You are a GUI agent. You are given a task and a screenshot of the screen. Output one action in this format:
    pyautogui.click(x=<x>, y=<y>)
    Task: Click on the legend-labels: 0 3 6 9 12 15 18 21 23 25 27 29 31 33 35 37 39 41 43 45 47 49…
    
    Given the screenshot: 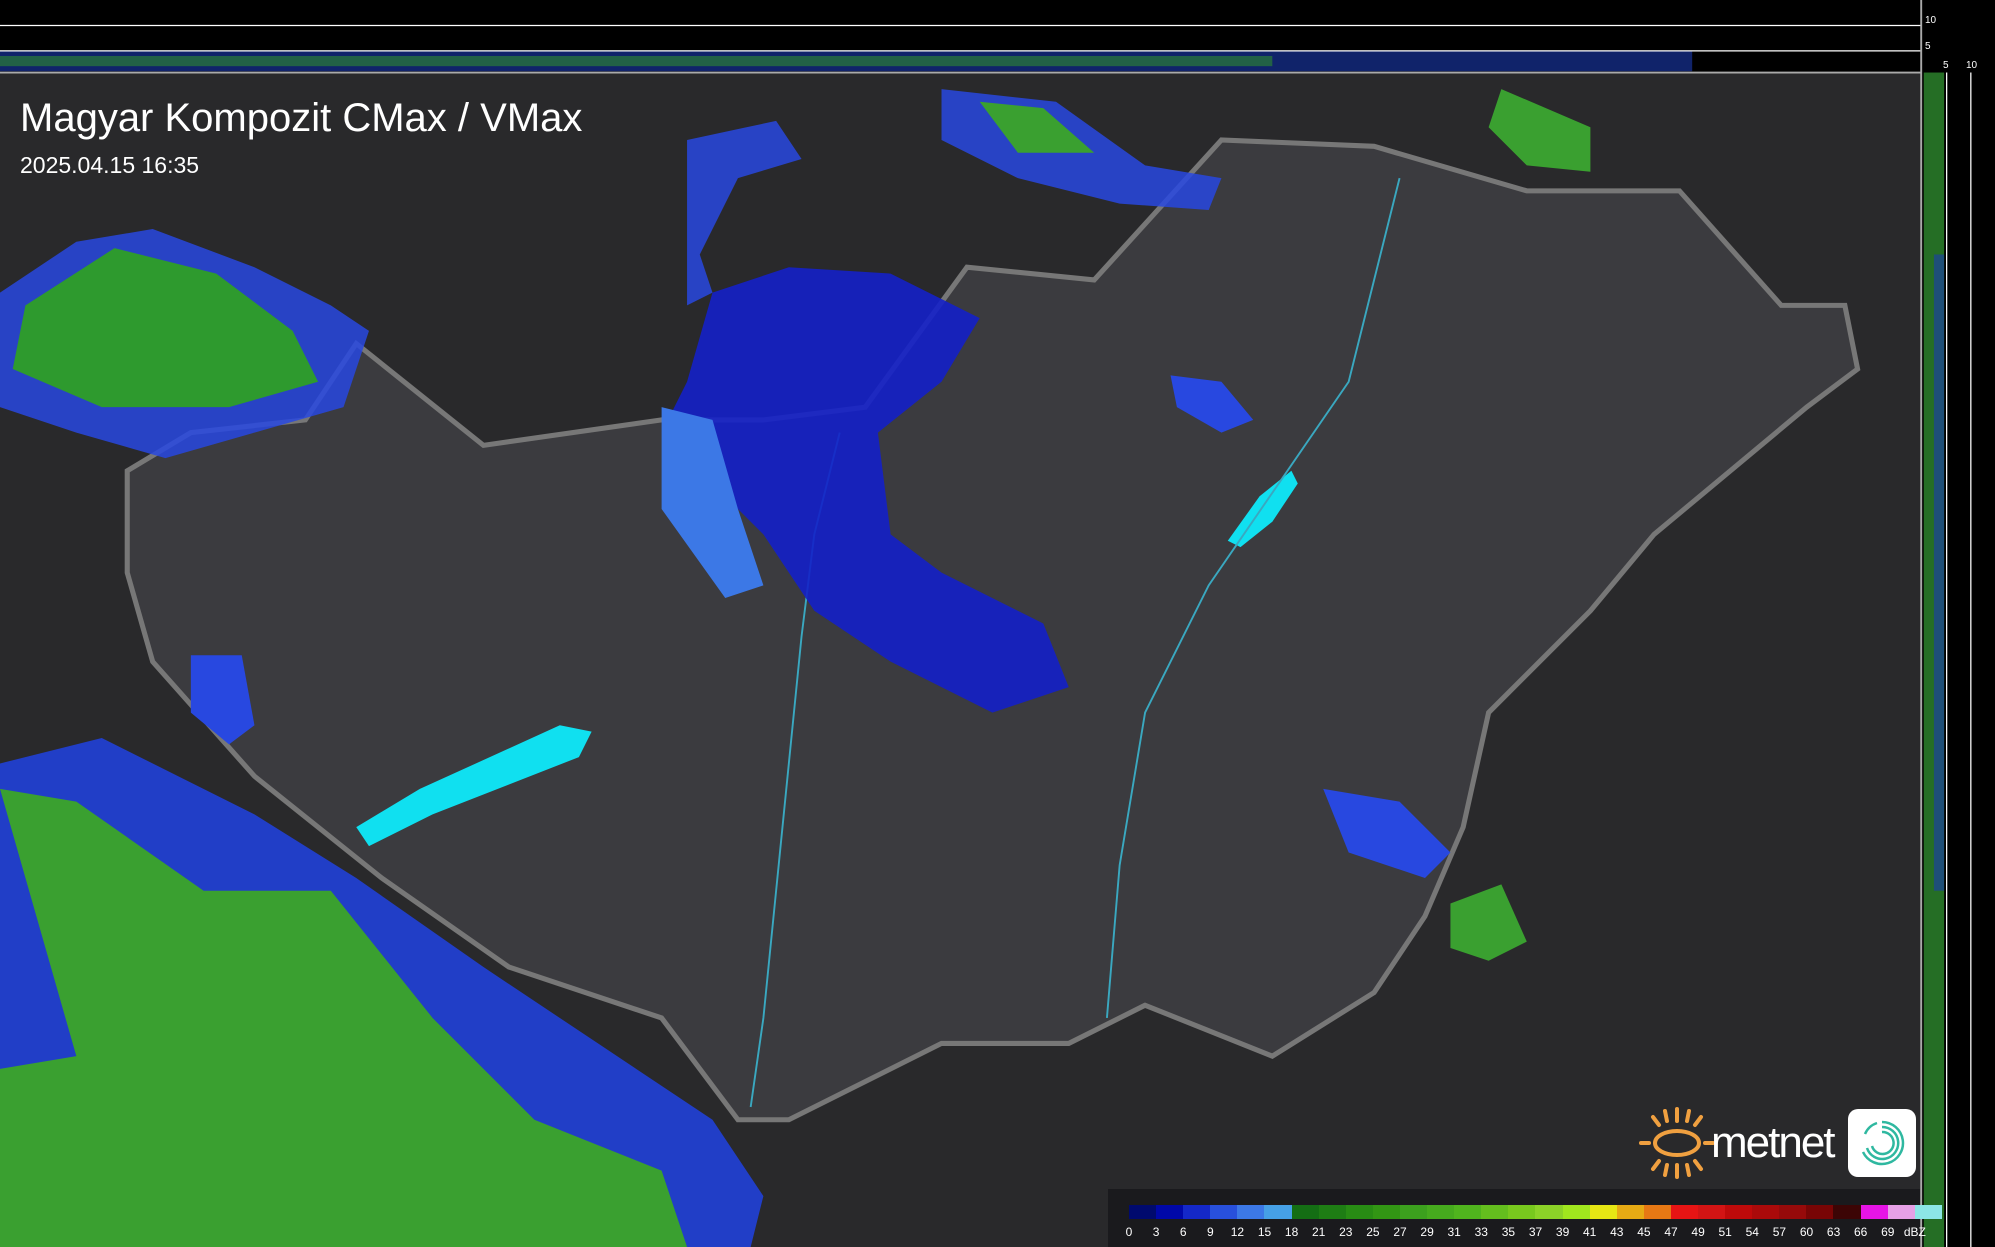 What is the action you would take?
    pyautogui.click(x=1517, y=1233)
    